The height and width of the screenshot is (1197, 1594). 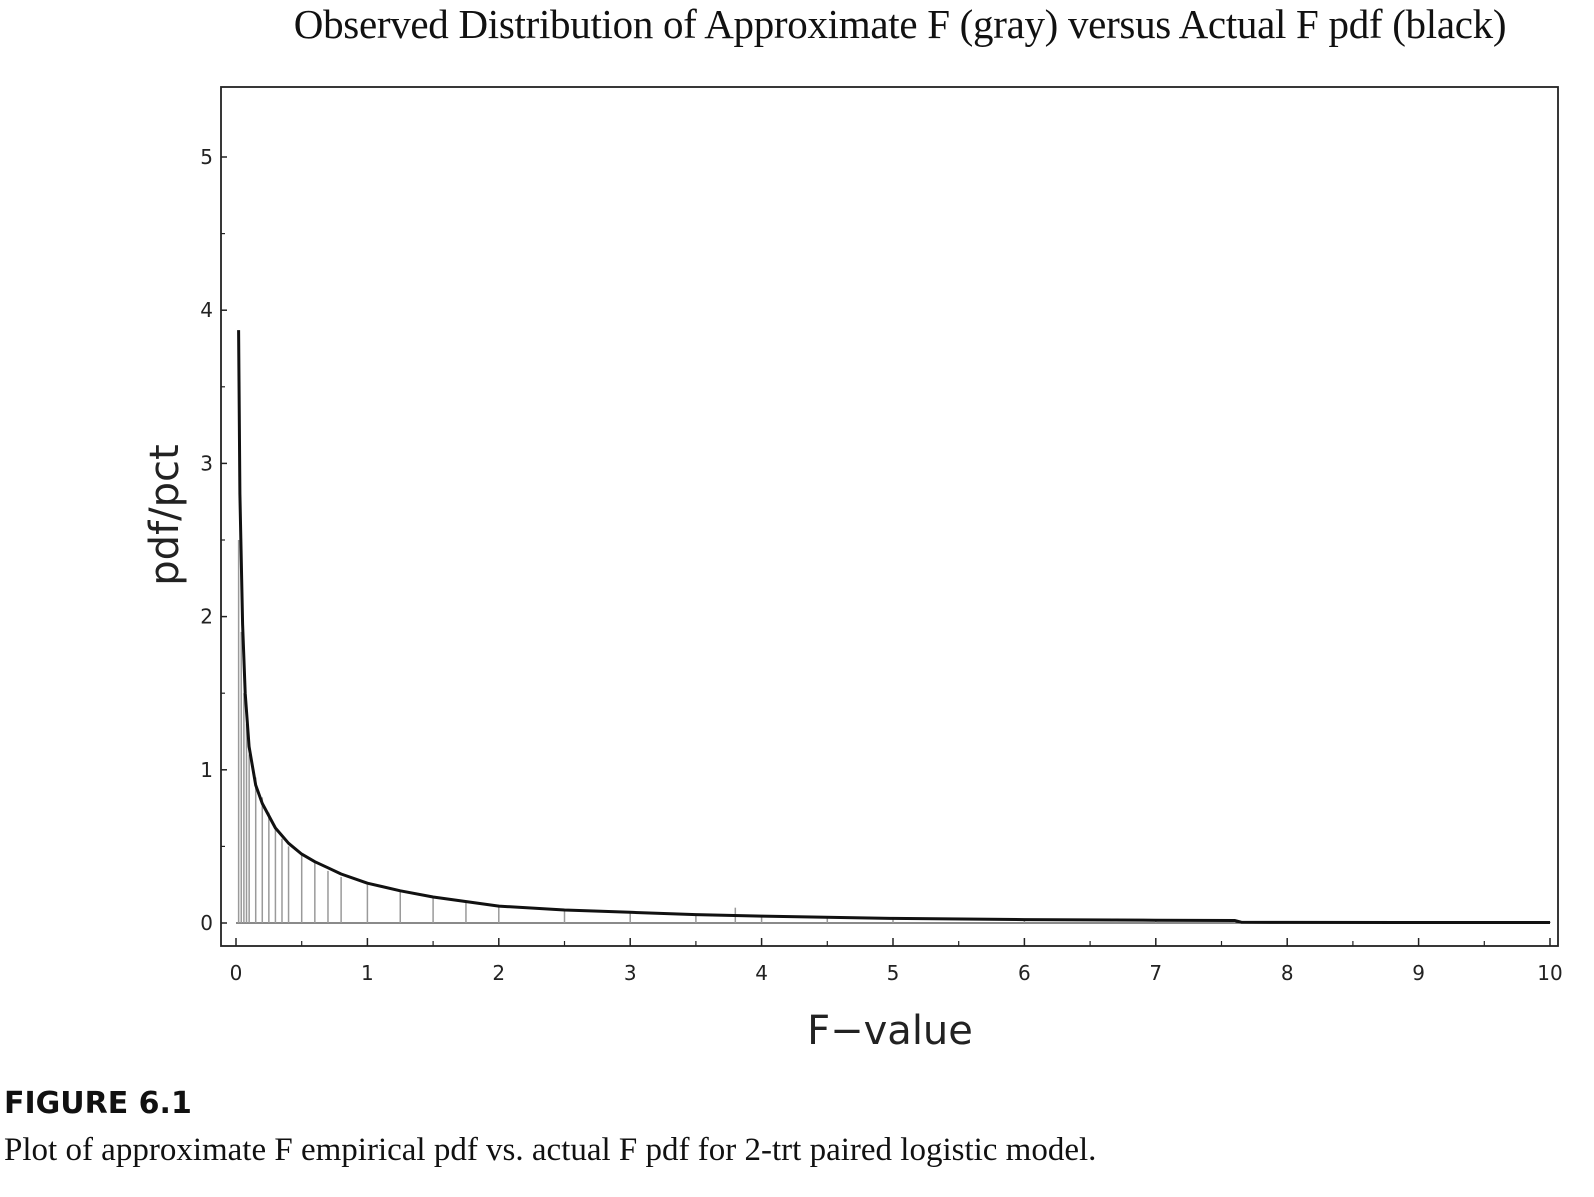 I want to click on x-tick-label: 10, so click(x=1549, y=973).